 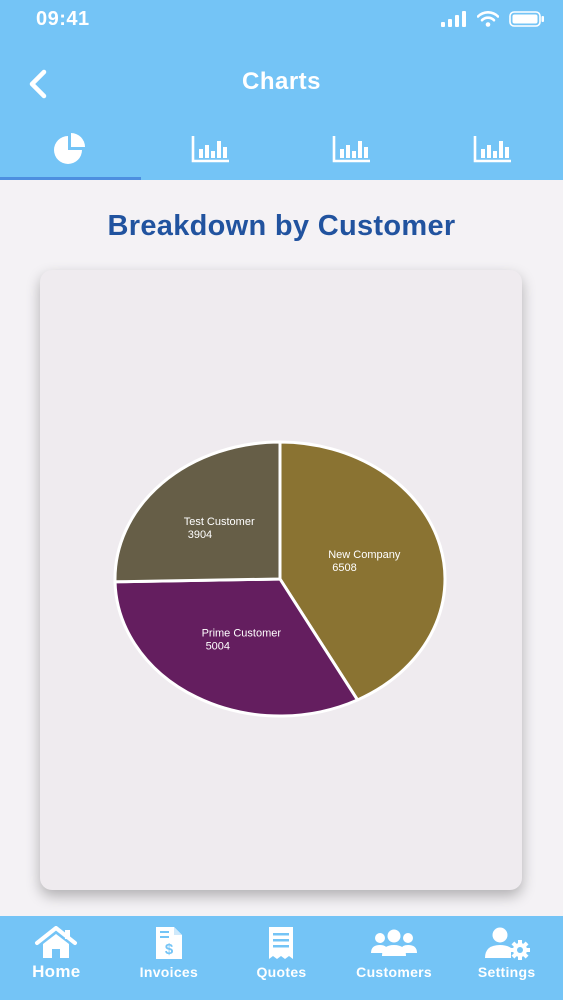 What do you see at coordinates (169, 972) in the screenshot?
I see `tabbar-label-invoices: Invoices` at bounding box center [169, 972].